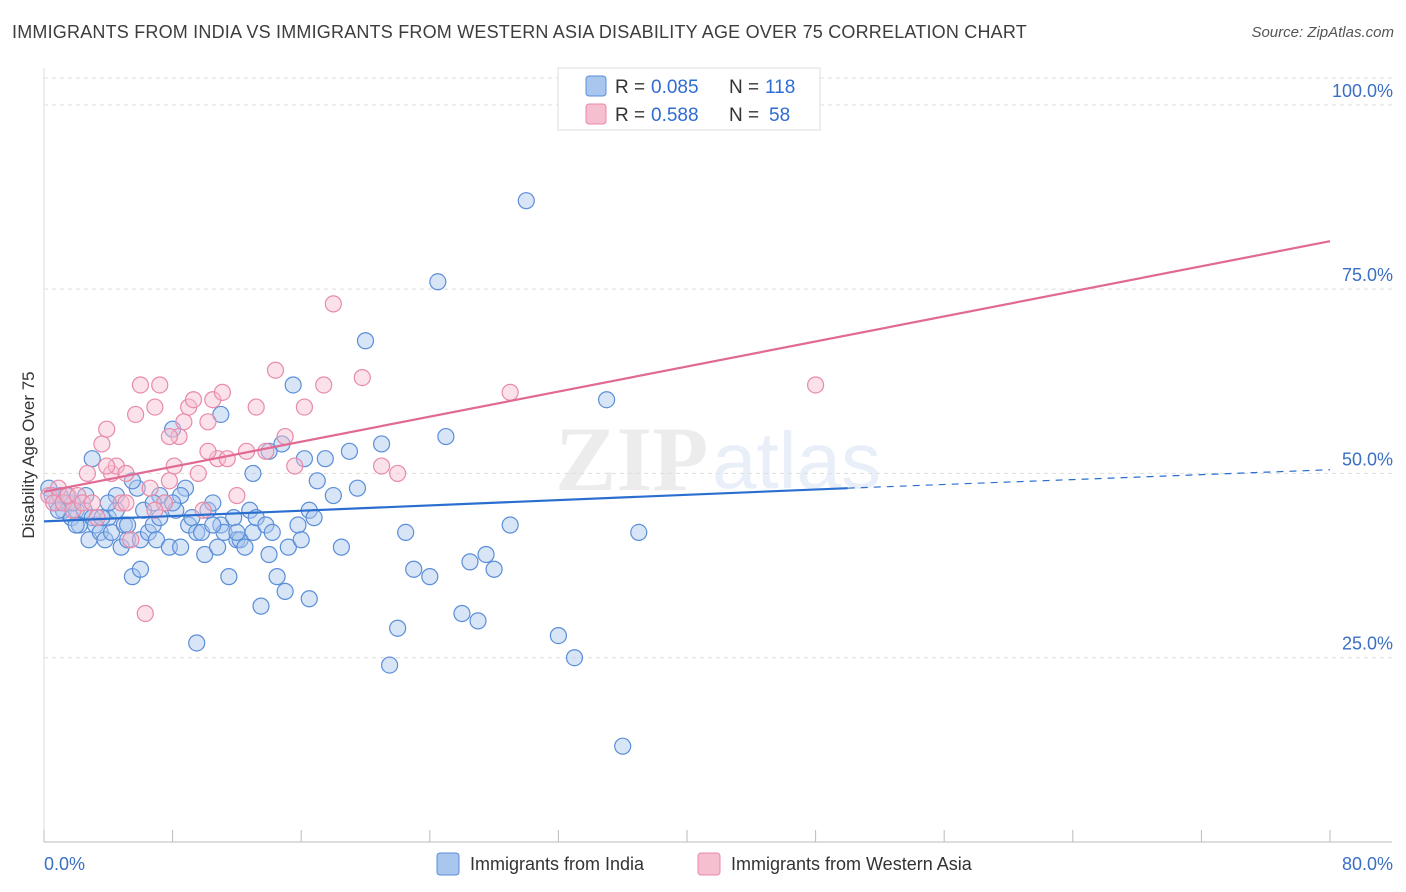 The height and width of the screenshot is (892, 1406). Describe the element at coordinates (709, 864) in the screenshot. I see `bottom-legend-swatch-wasia` at that location.